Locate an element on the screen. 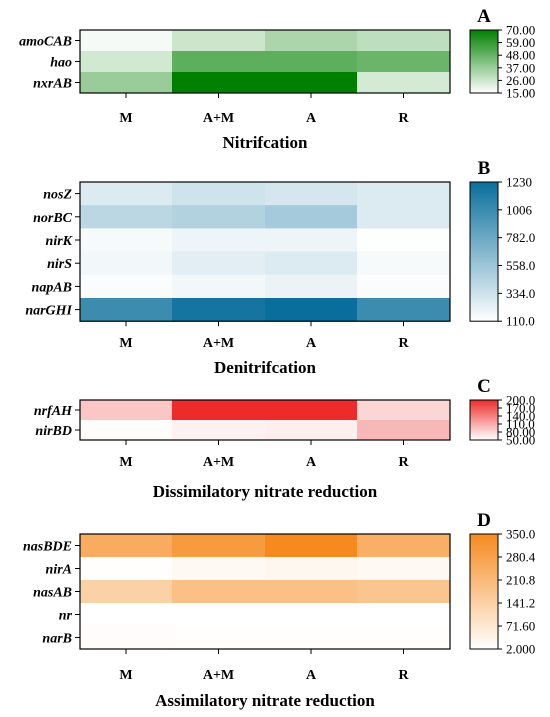  heat-cell-norBC-R is located at coordinates (404, 217).